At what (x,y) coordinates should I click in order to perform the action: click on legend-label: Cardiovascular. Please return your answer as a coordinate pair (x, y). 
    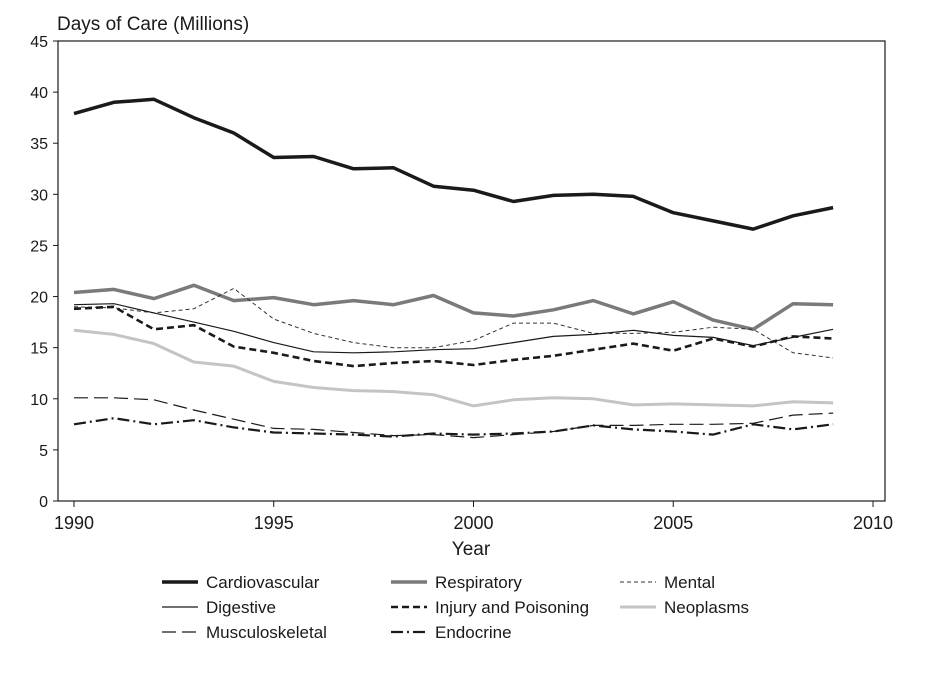
    Looking at the image, I should click on (263, 582).